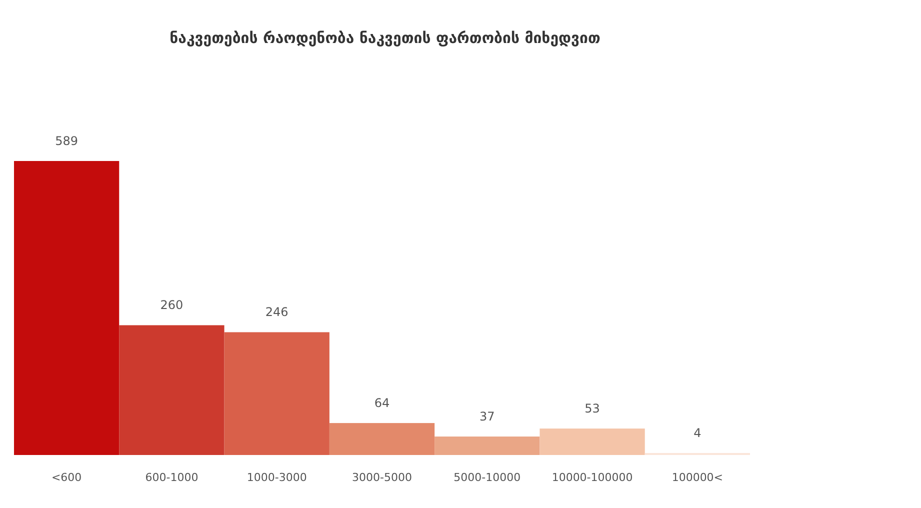  I want to click on x-tick-label: 3000-5000, so click(382, 477).